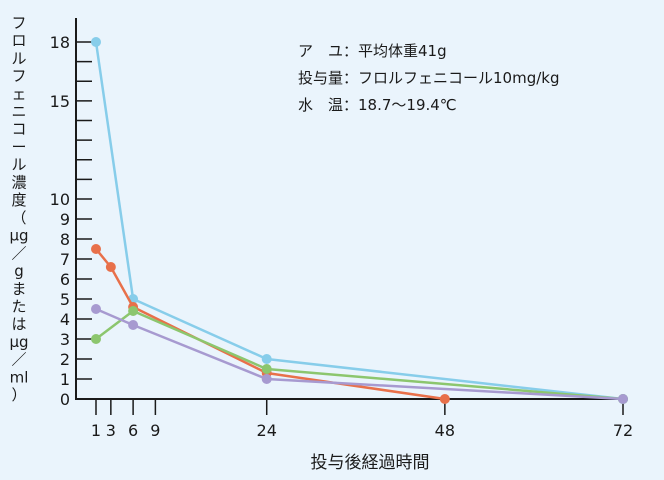 Image resolution: width=664 pixels, height=480 pixels. What do you see at coordinates (370, 463) in the screenshot?
I see `x-axis-label: 投与後経過時間` at bounding box center [370, 463].